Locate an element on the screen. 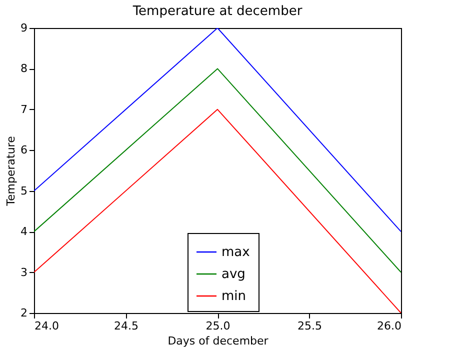 The image size is (474, 355). x-tick-label: 25.0 is located at coordinates (218, 326).